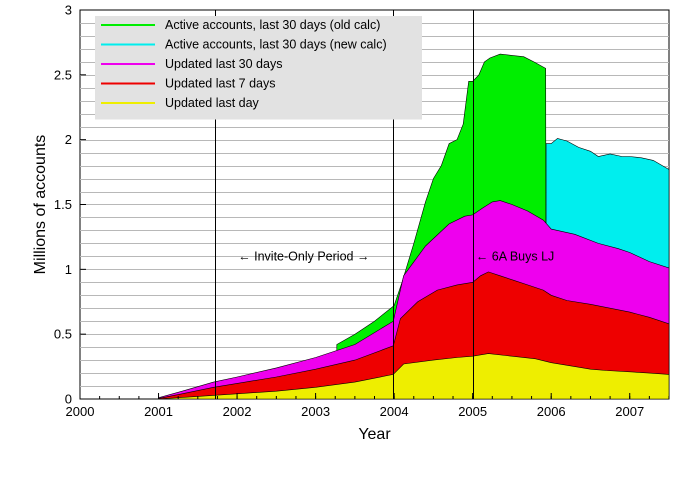 This screenshot has width=680, height=480. What do you see at coordinates (68, 269) in the screenshot?
I see `y-tick-label: 1` at bounding box center [68, 269].